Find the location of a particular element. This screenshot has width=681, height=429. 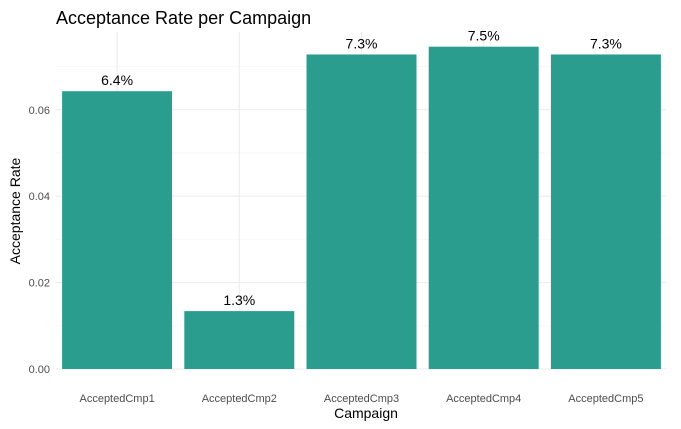

x-tick-label: AcceptedCmp2 is located at coordinates (239, 399).